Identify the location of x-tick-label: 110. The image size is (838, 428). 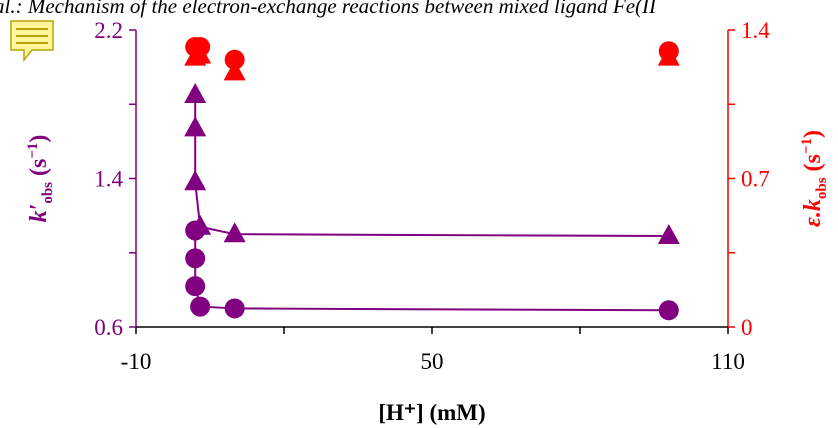
(728, 361).